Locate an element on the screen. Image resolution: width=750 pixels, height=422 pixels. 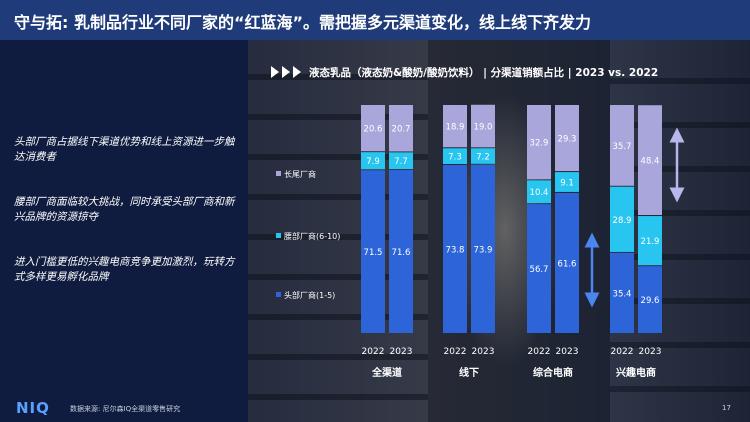
bar-value-label: 29.6 is located at coordinates (650, 301).